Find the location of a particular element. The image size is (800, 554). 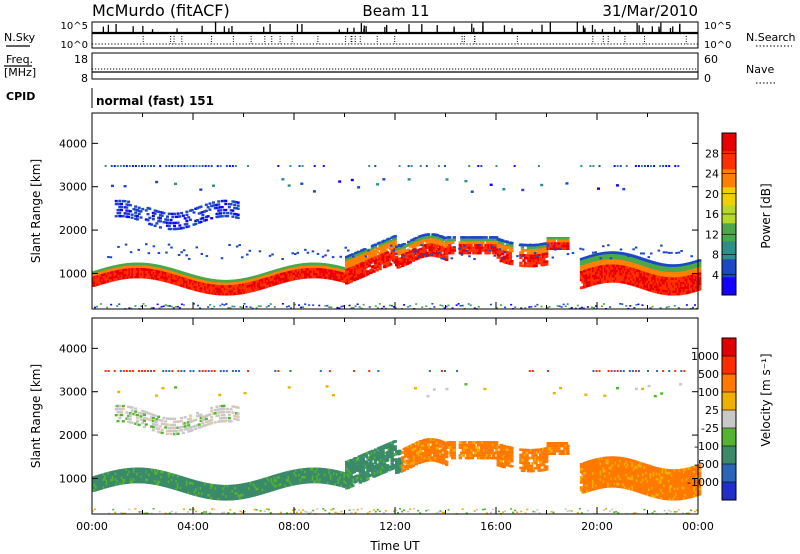

cpid-label: CPID is located at coordinates (20, 96).